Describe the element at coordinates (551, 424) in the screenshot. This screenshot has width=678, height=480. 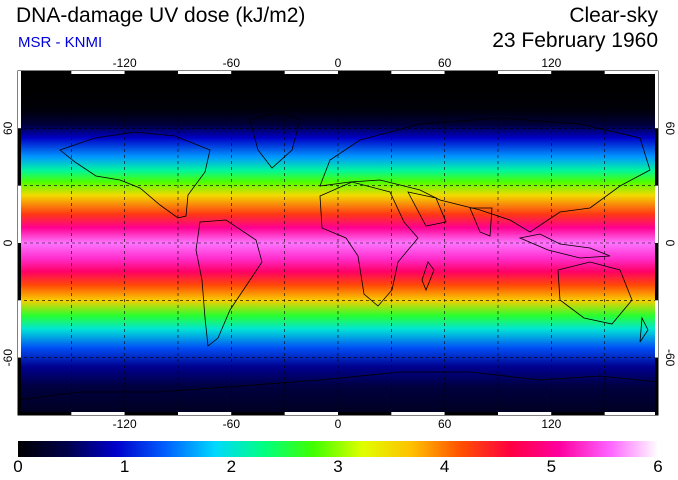
I see `lon-tick-label-bottom: 120` at that location.